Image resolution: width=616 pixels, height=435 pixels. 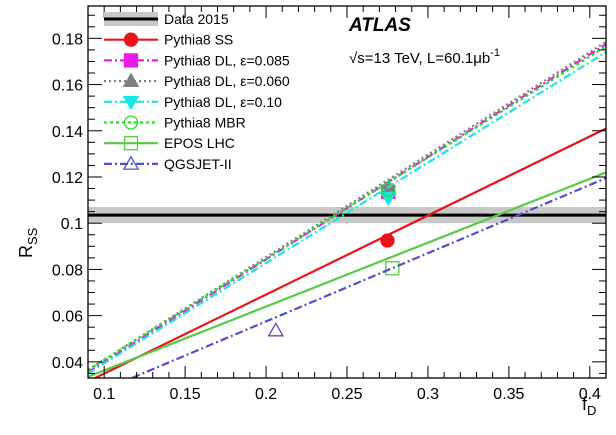 I want to click on x-axis-title: fD, so click(x=589, y=406).